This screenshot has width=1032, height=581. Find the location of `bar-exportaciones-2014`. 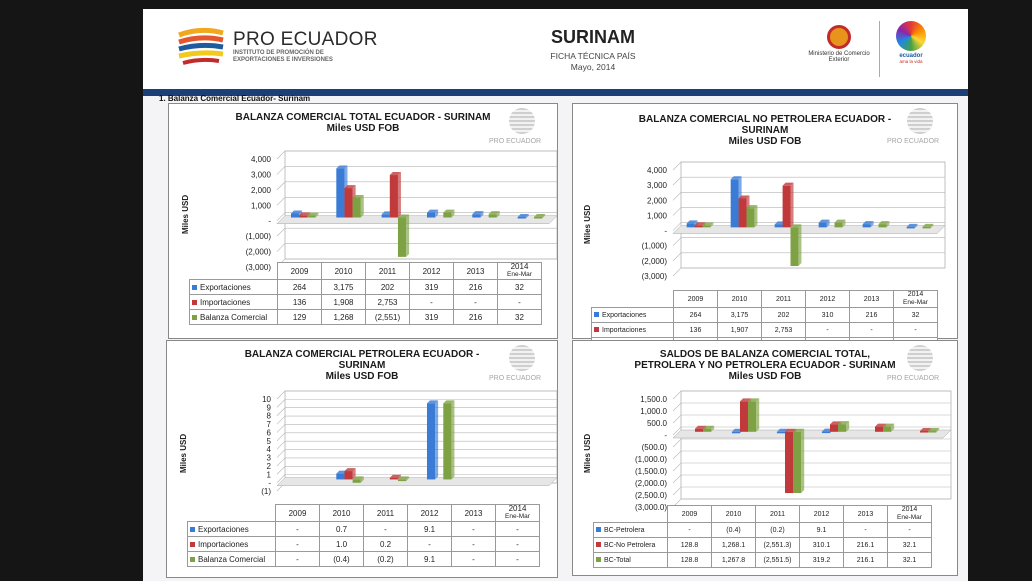

bar-exportaciones-2014 is located at coordinates (912, 226).